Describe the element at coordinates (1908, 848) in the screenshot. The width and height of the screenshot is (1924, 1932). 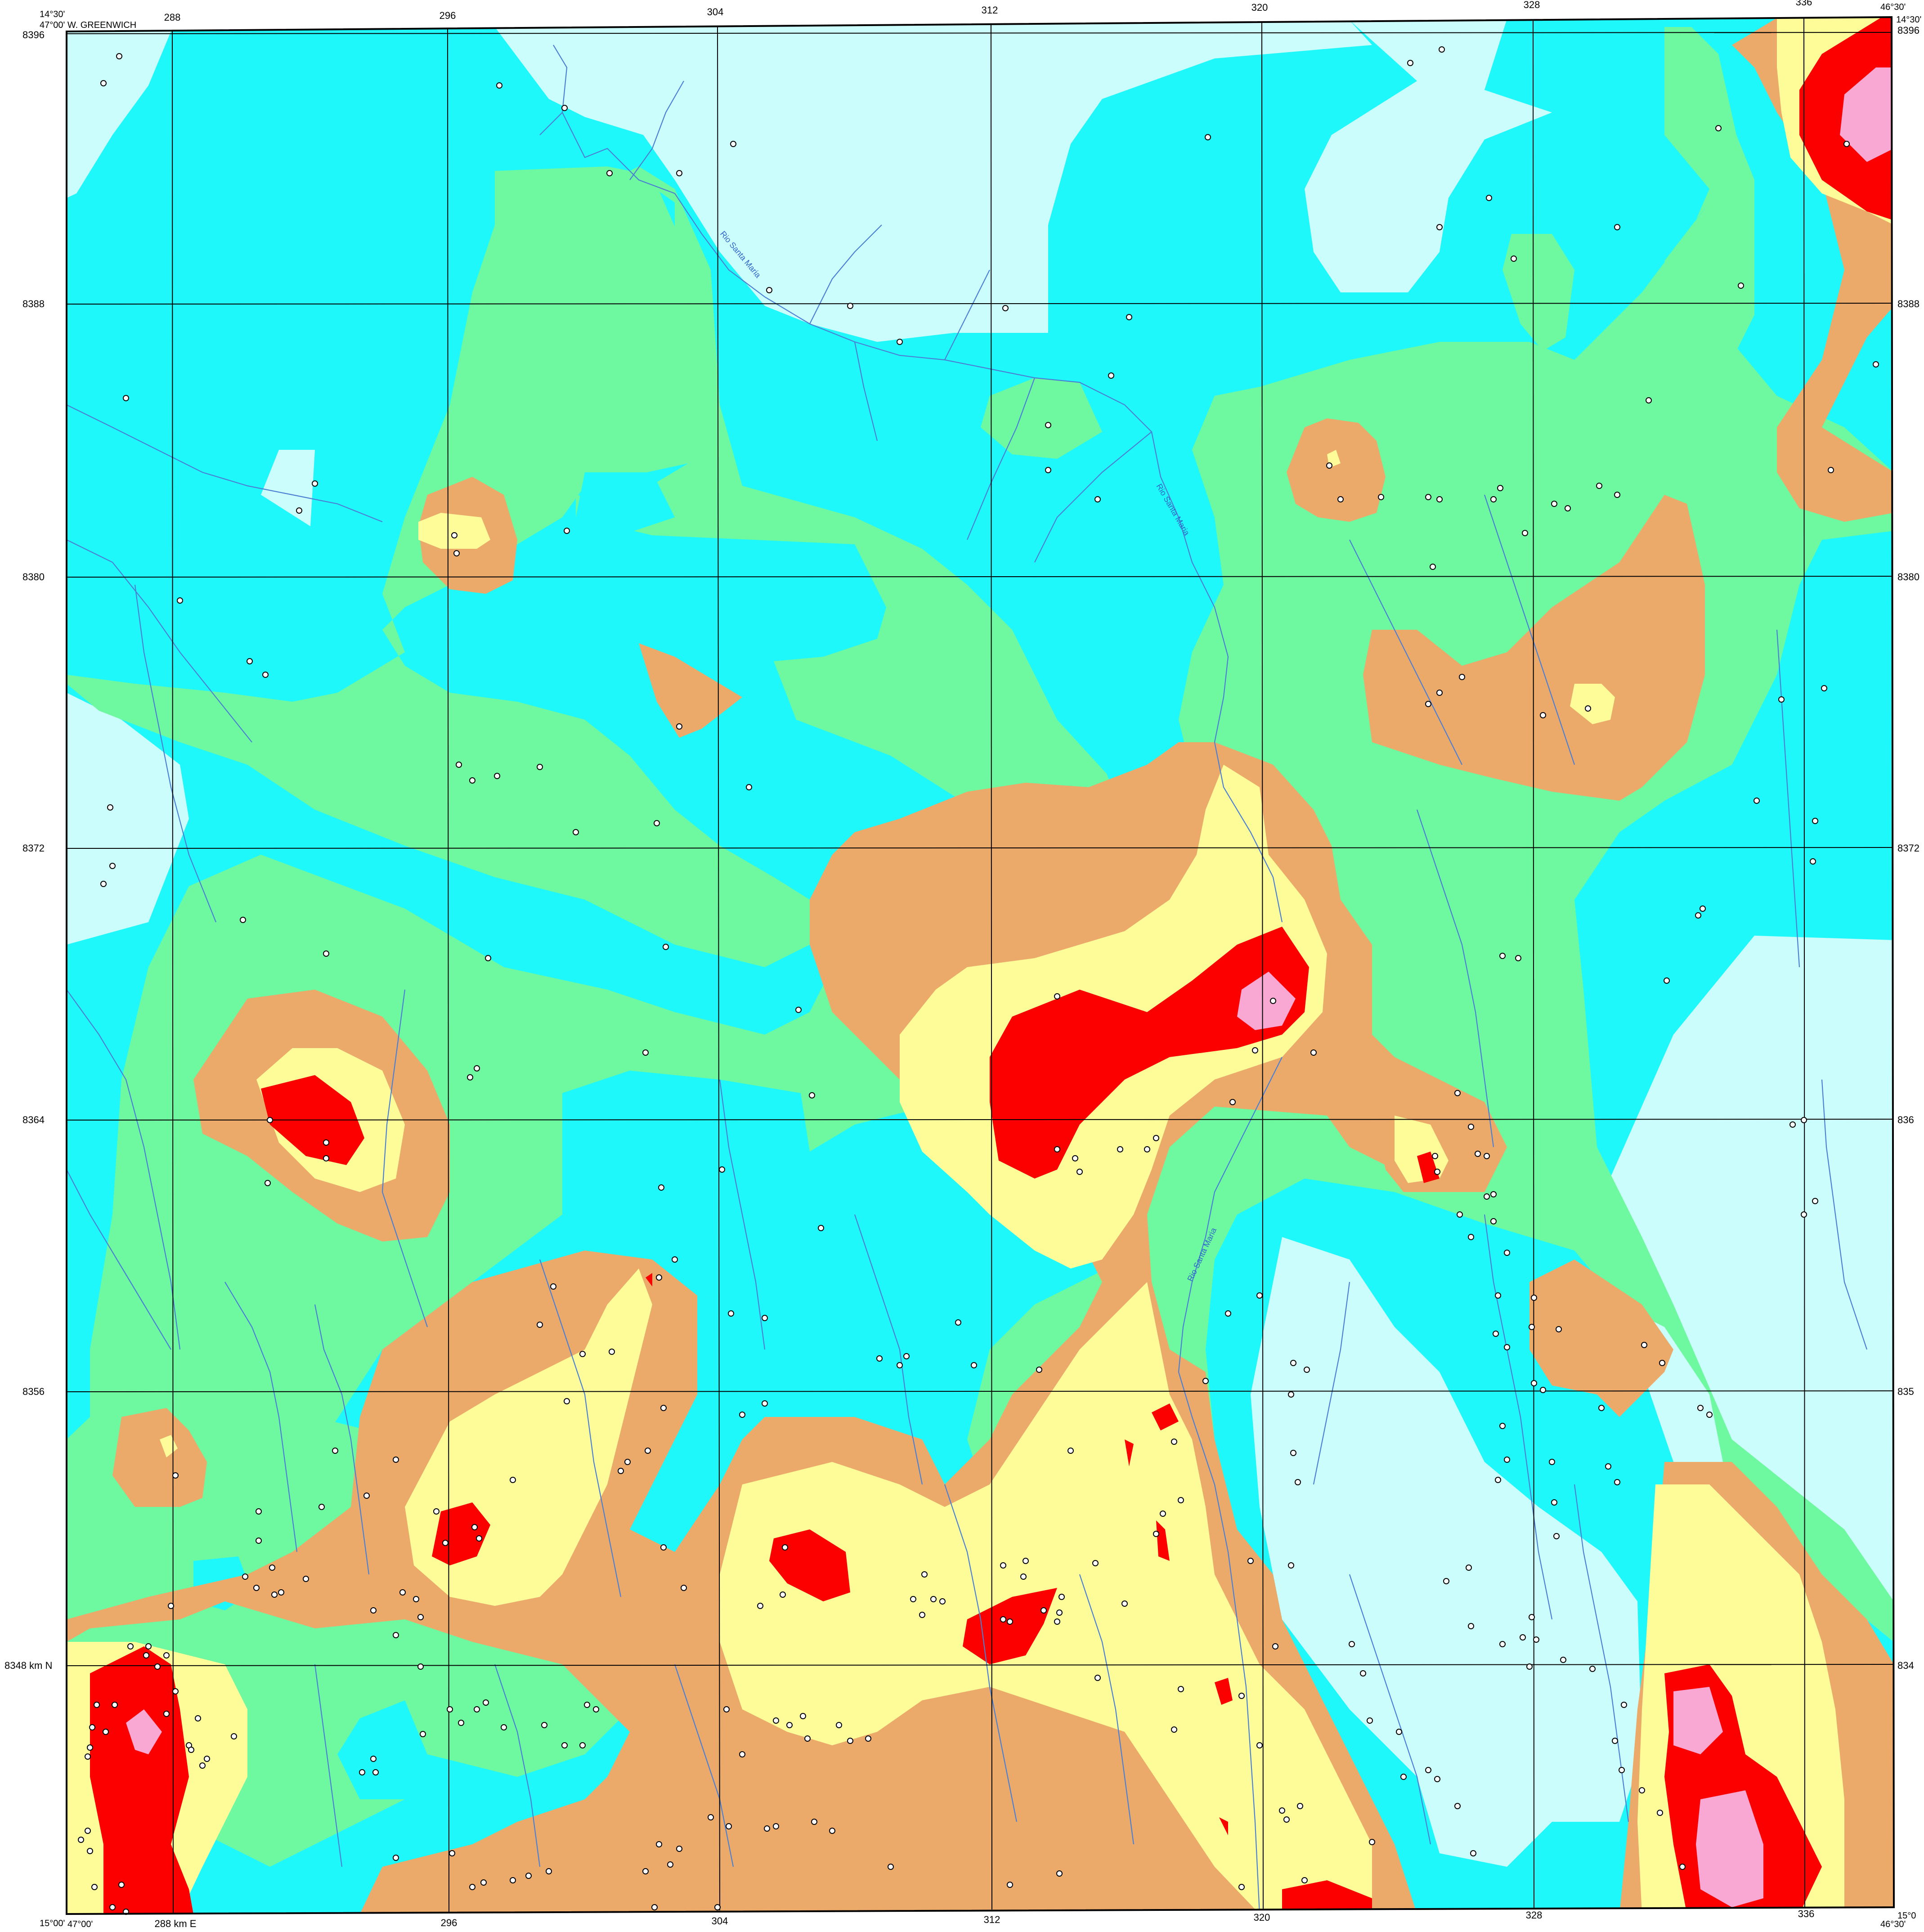
I see `northing-right-8372: 8372` at that location.